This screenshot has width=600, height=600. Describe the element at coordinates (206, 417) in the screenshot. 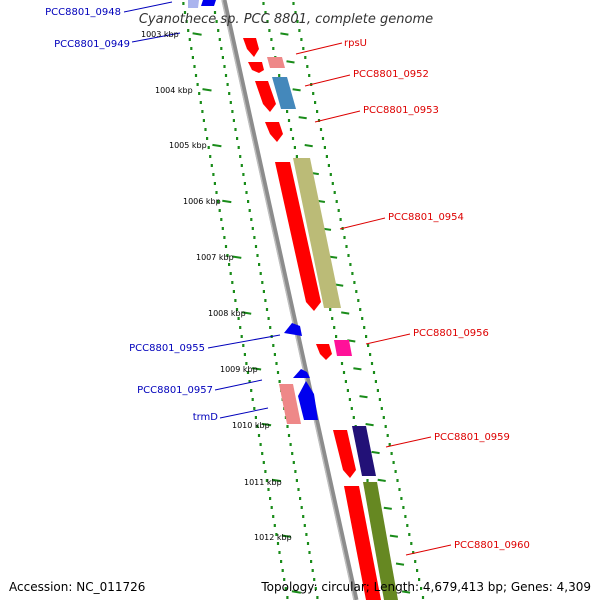

I see `label-trmd: trmD` at that location.